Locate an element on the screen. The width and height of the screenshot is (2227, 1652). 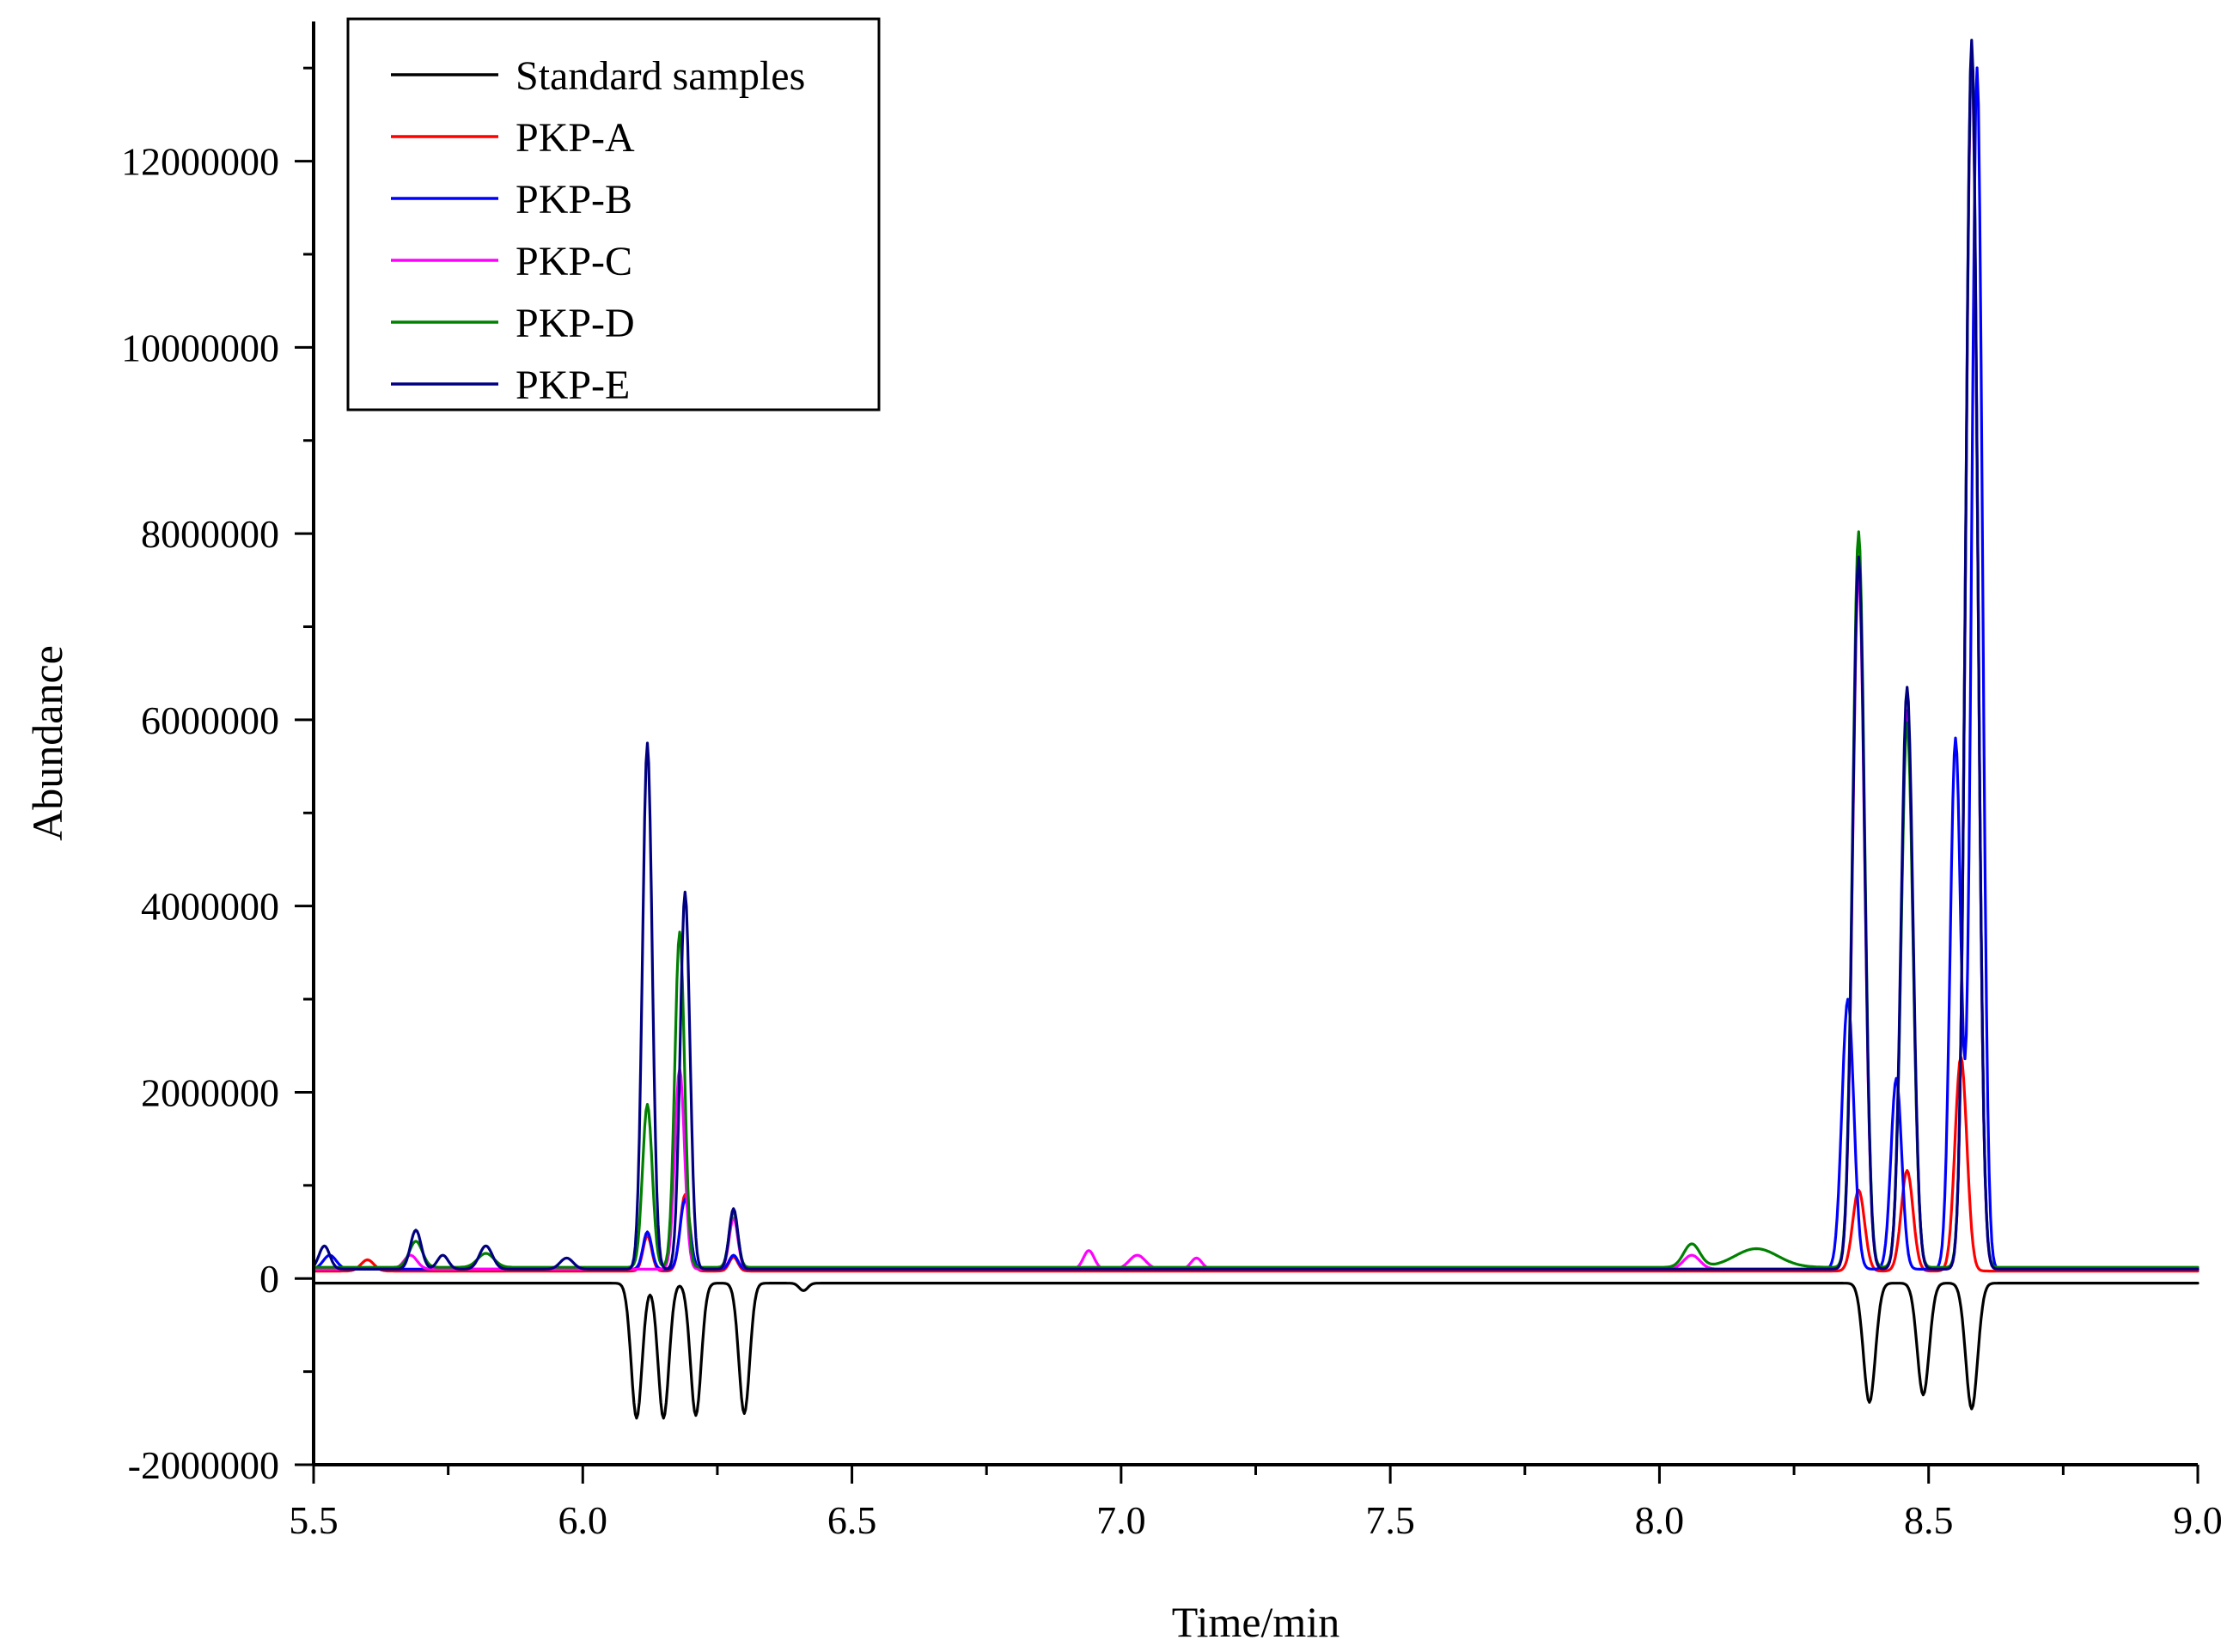
y-axis-title: Abundance is located at coordinates (47, 743).